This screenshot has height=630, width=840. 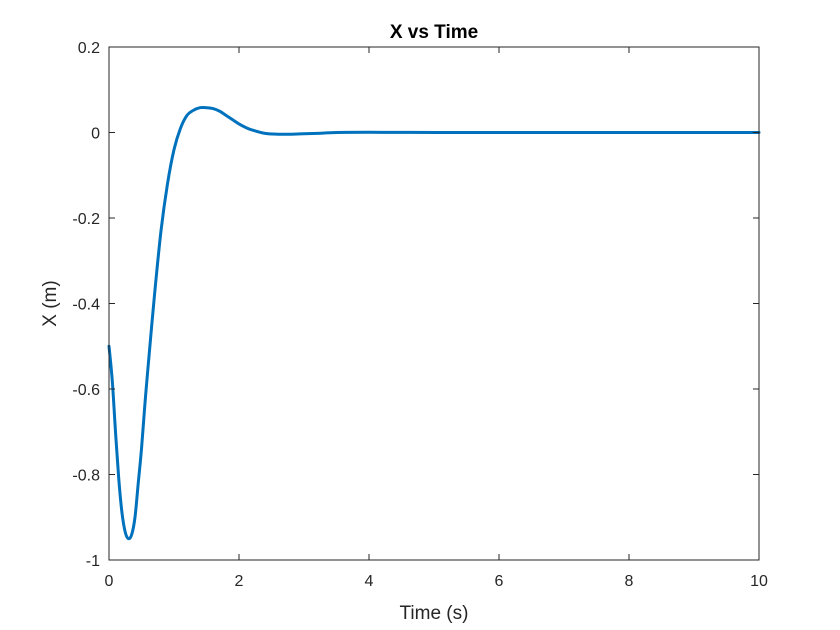 I want to click on y-tick-label: -0.8, so click(x=86, y=476).